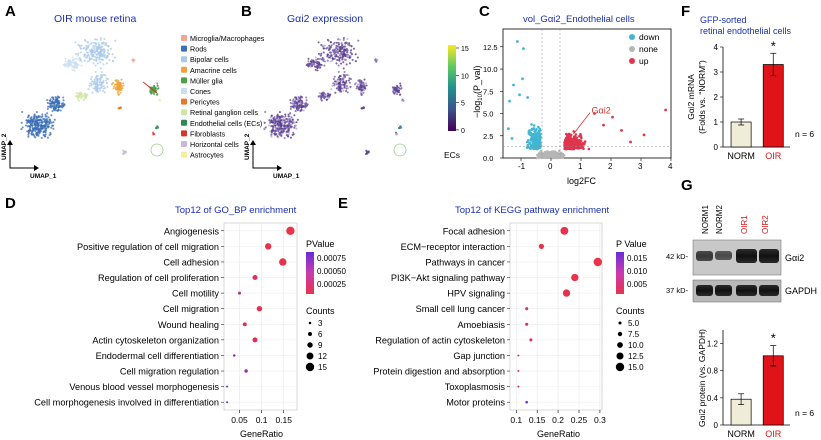 This screenshot has width=821, height=440. Describe the element at coordinates (95, 19) in the screenshot. I see `panel-a-title: OIR mouse retina` at that location.